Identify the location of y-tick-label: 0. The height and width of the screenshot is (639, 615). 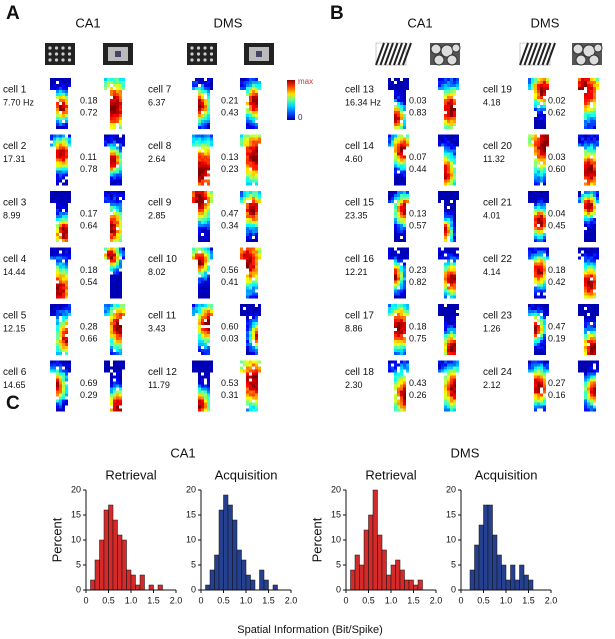
(193, 589).